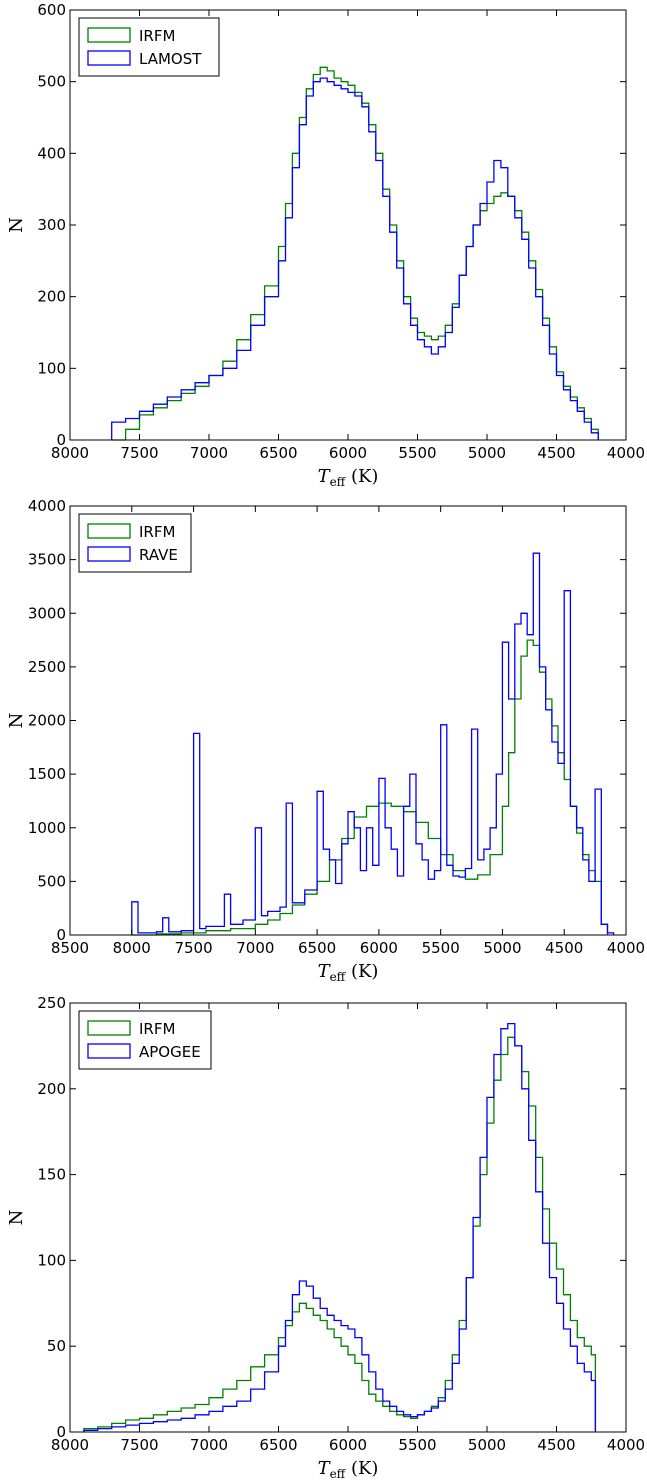 This screenshot has width=647, height=1482. I want to click on y-tick-label: 300, so click(51, 225).